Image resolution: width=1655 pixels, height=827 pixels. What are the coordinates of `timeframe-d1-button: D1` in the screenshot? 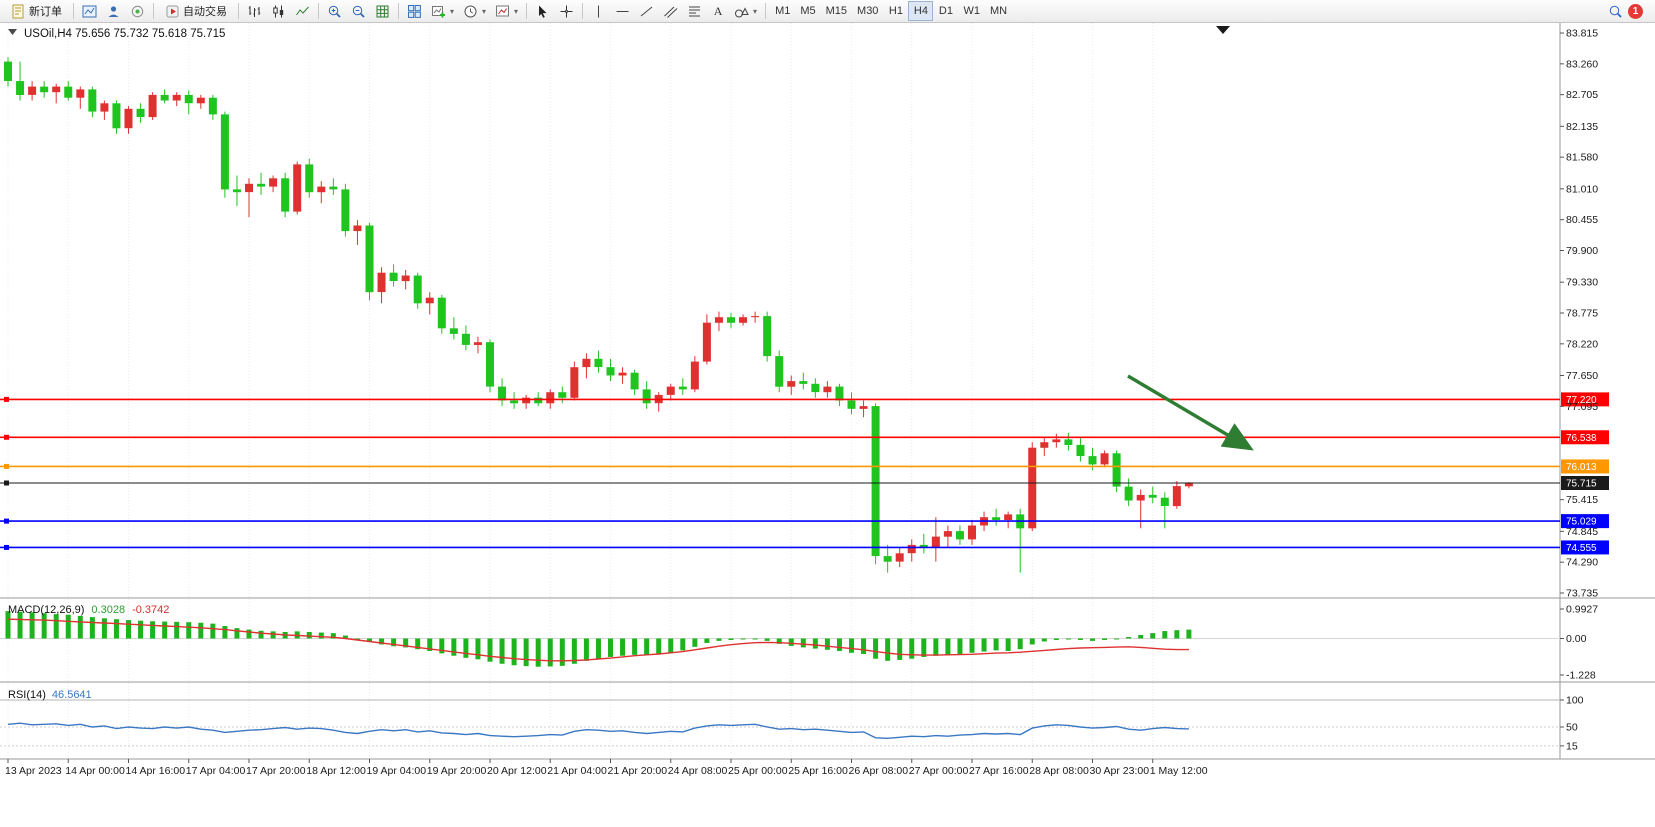 It's located at (945, 11).